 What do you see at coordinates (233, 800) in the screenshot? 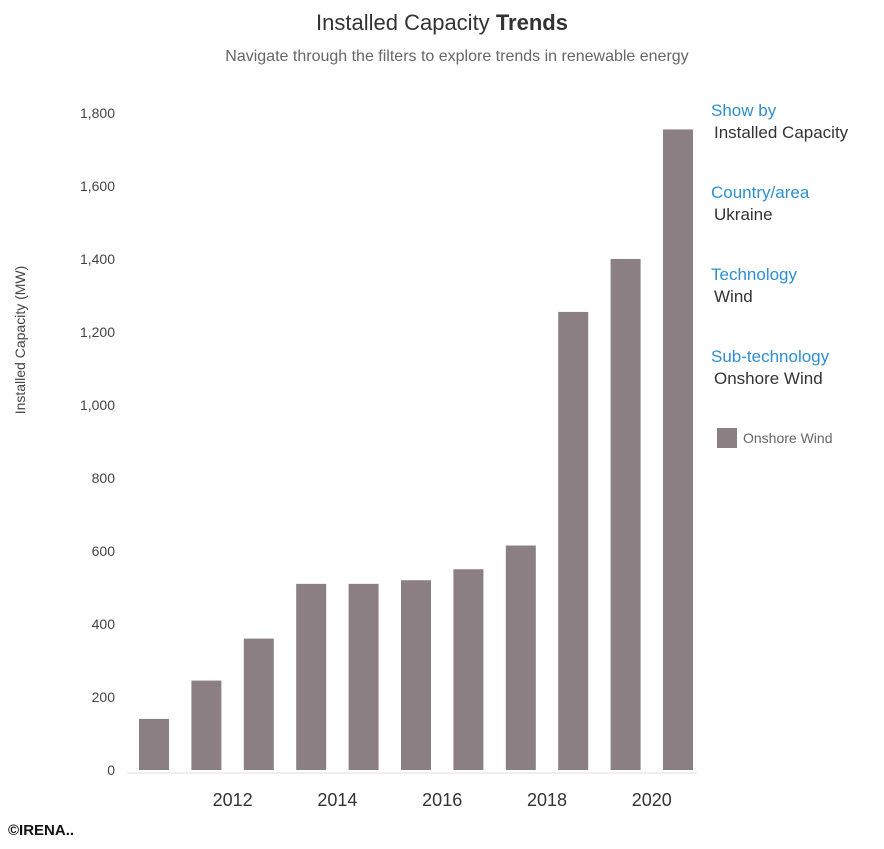
I see `x-tick-label: 2012` at bounding box center [233, 800].